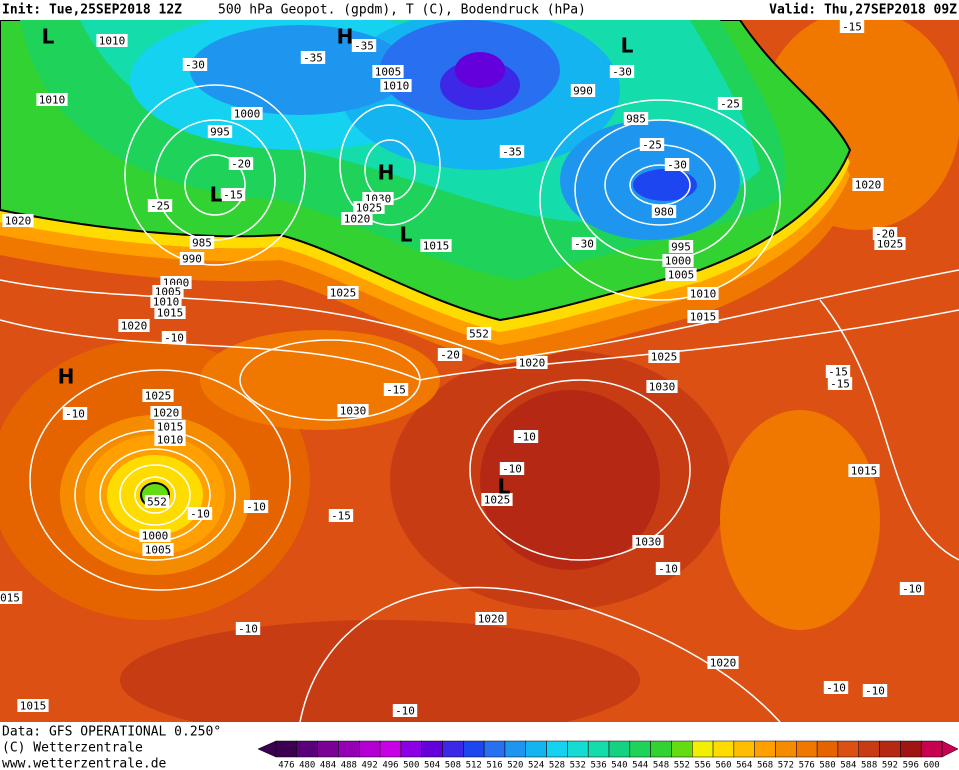 The width and height of the screenshot is (959, 770). I want to click on colorbar-tick-label: 548, so click(661, 765).